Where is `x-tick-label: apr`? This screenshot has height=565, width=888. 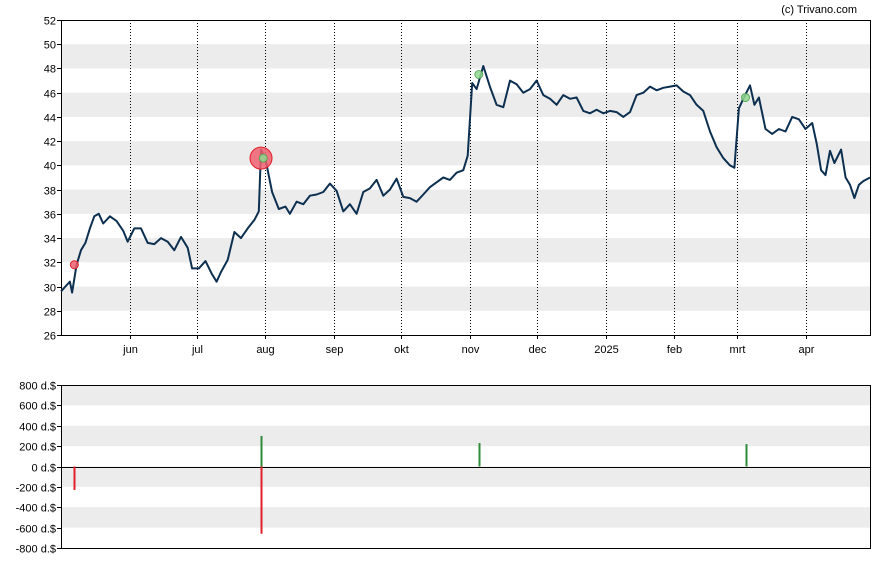
x-tick-label: apr is located at coordinates (807, 350).